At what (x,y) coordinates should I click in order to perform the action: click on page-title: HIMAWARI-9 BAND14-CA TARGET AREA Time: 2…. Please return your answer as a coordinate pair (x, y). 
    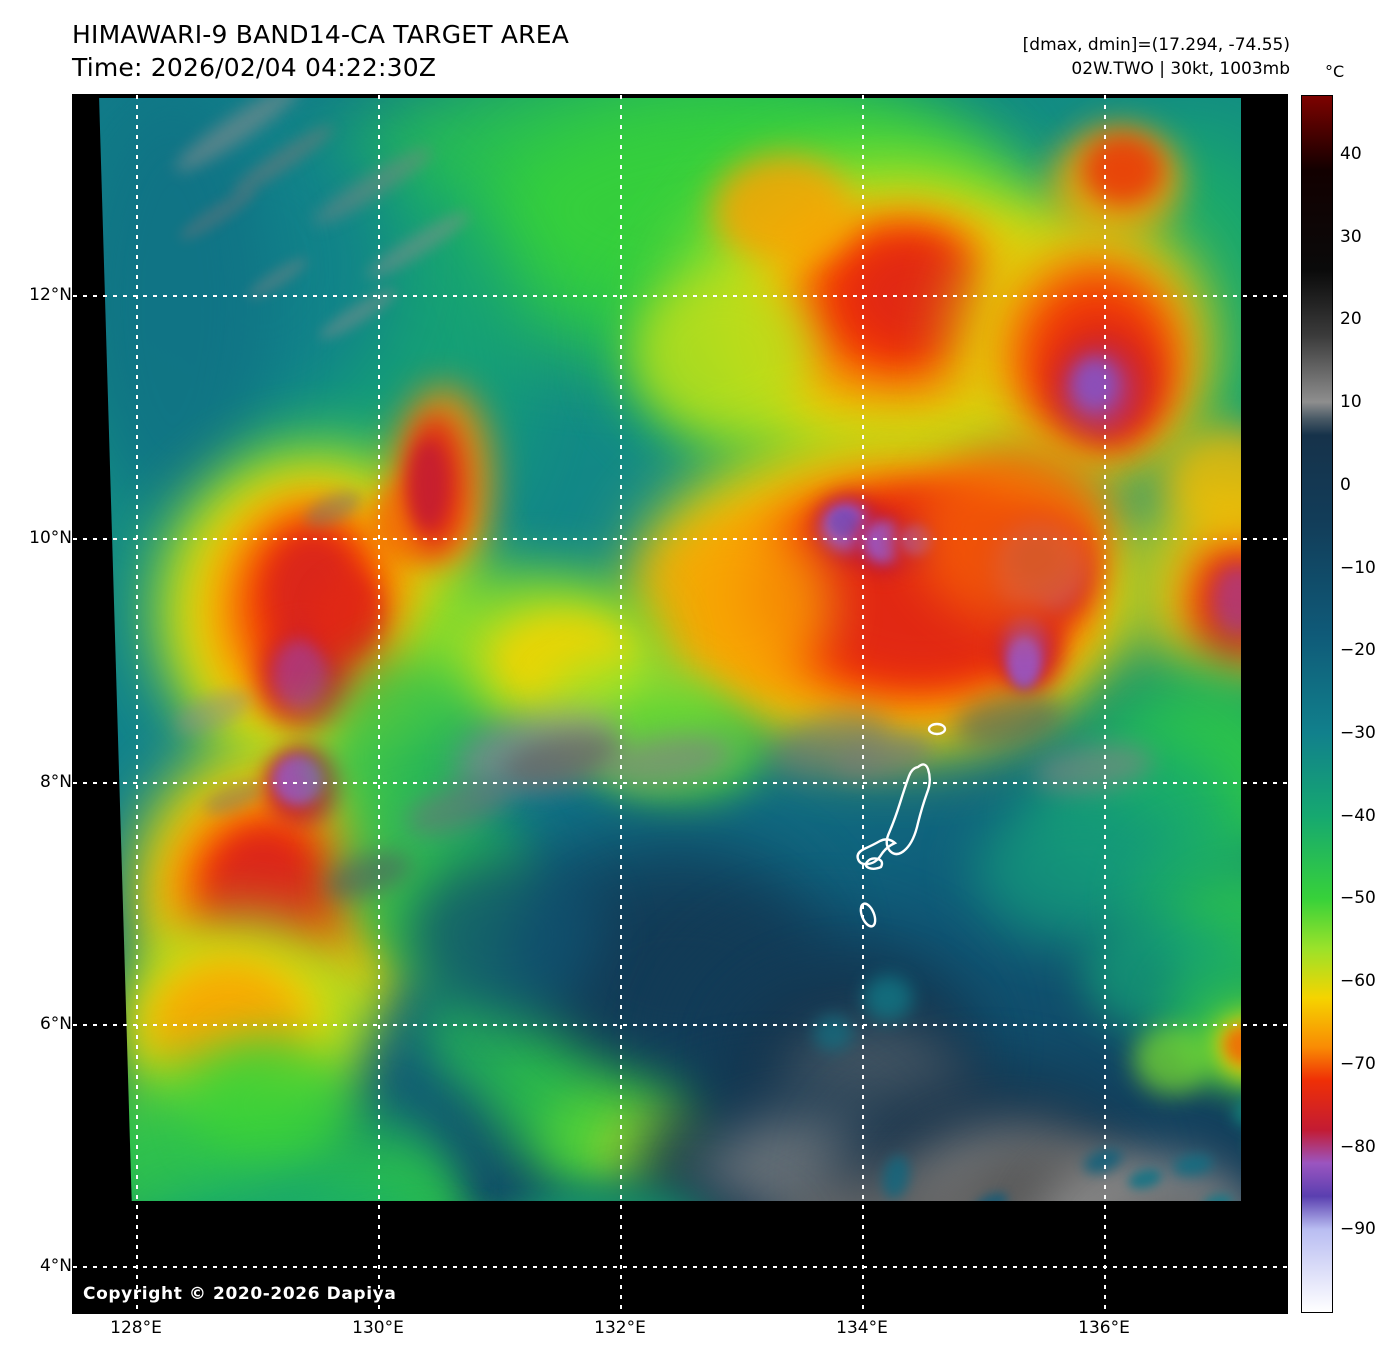
    Looking at the image, I should click on (320, 51).